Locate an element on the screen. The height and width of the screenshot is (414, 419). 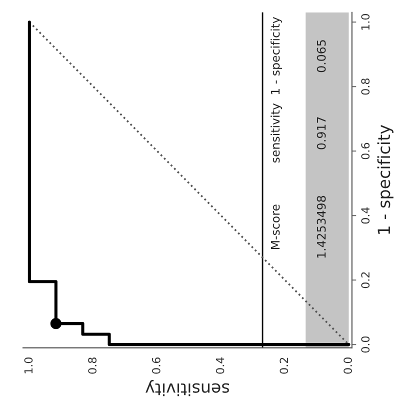
x-tick-label: 1.0 is located at coordinates (28, 366).